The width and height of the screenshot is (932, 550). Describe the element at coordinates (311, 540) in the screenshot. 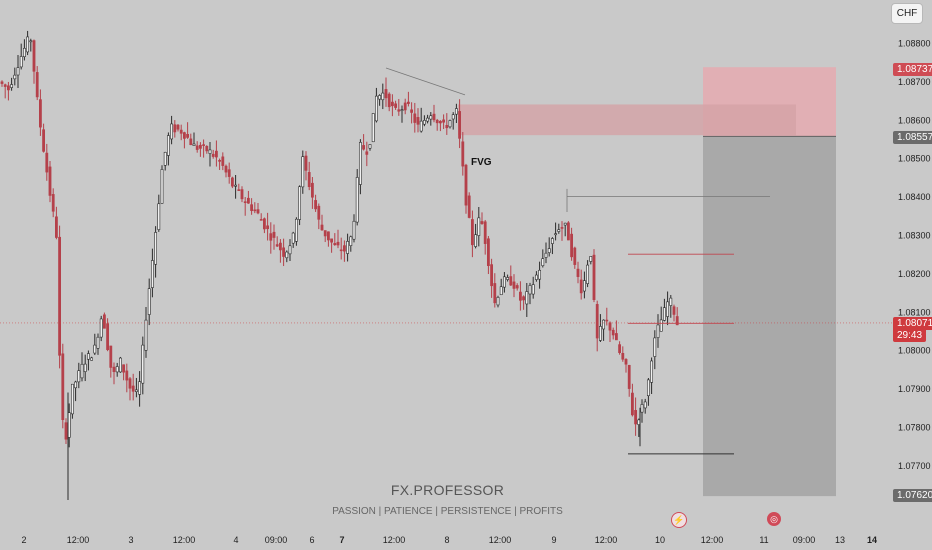

I see `x-tick-label: 6` at that location.